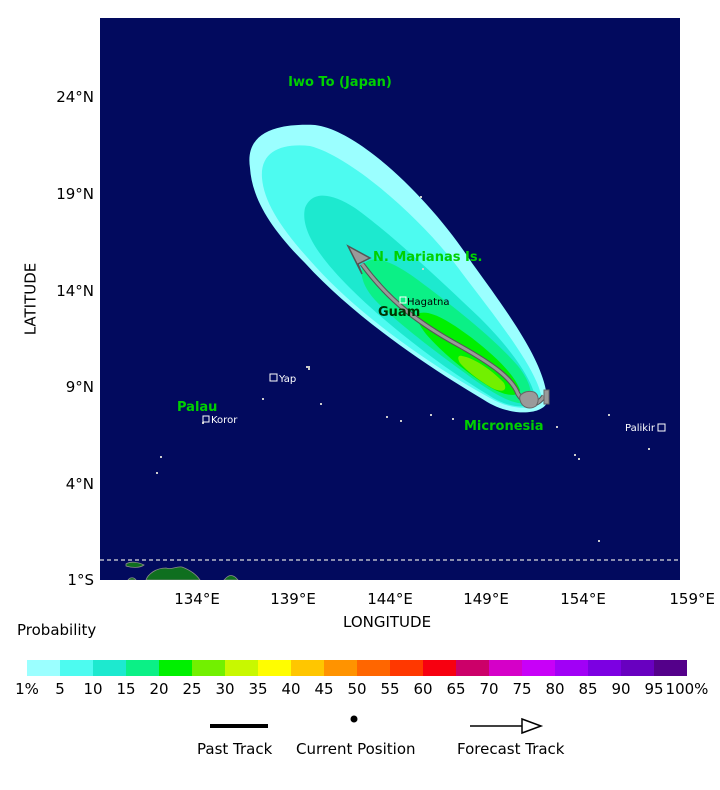  Describe the element at coordinates (79, 387) in the screenshot. I see `y-tick-label: 9°N` at that location.